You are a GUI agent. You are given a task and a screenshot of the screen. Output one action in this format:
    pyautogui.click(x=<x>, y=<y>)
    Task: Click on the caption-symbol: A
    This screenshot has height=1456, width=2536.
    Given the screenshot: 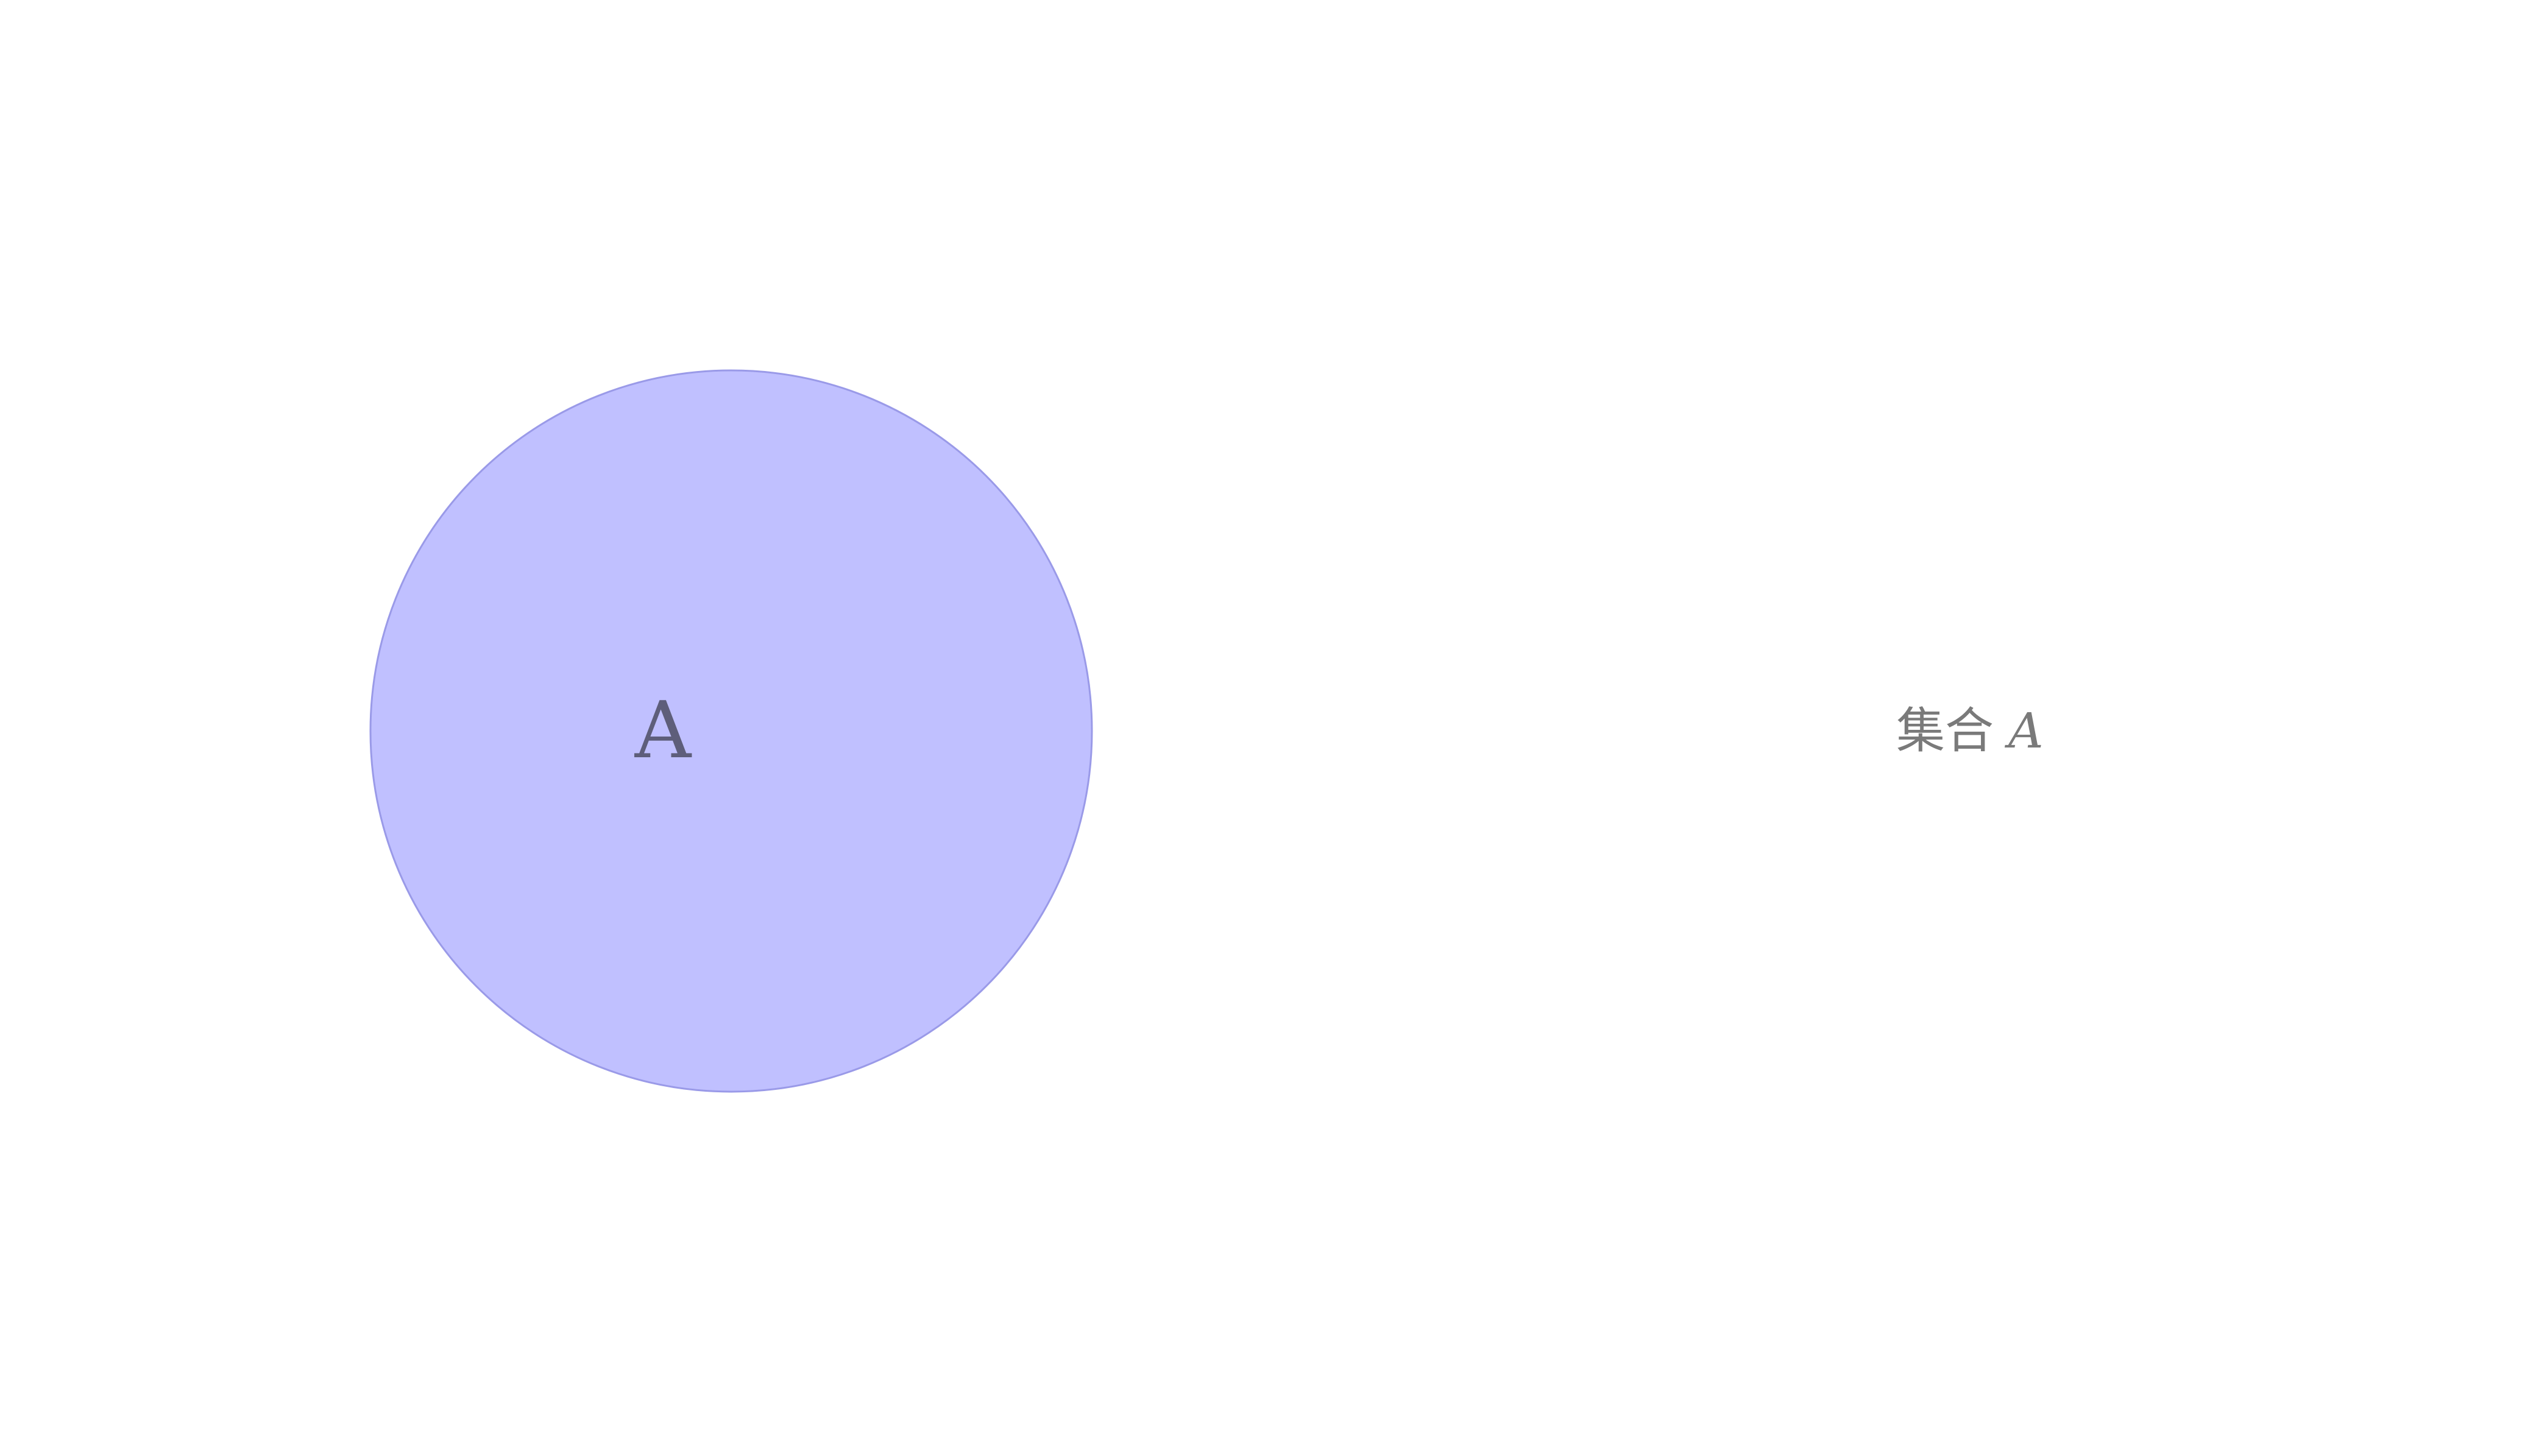 What is the action you would take?
    pyautogui.click(x=2024, y=730)
    